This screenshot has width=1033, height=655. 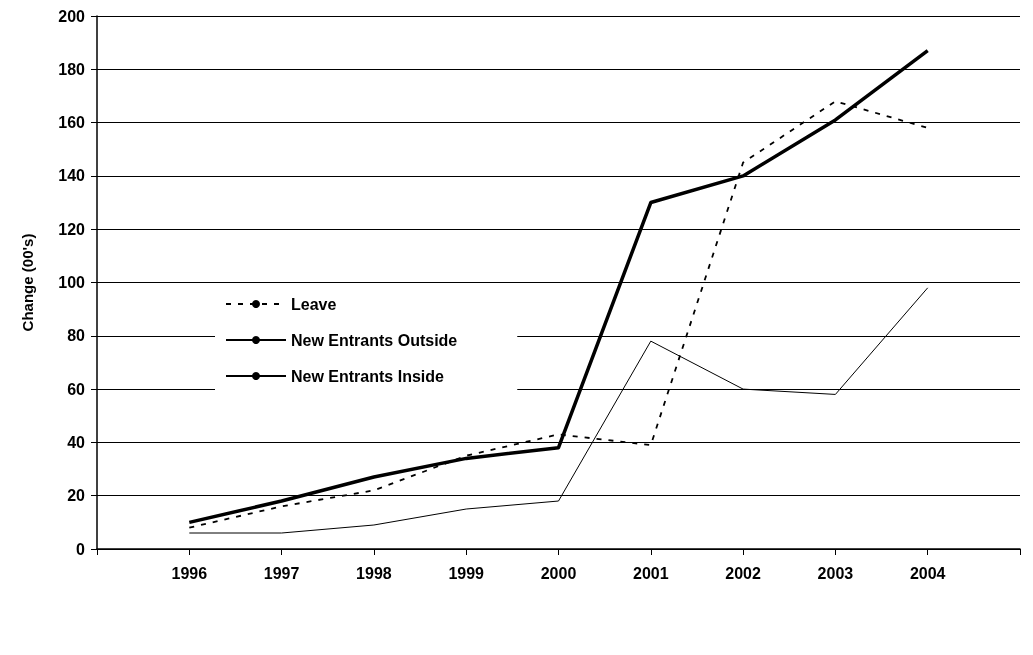 What do you see at coordinates (72, 176) in the screenshot?
I see `y-tick-label: 140` at bounding box center [72, 176].